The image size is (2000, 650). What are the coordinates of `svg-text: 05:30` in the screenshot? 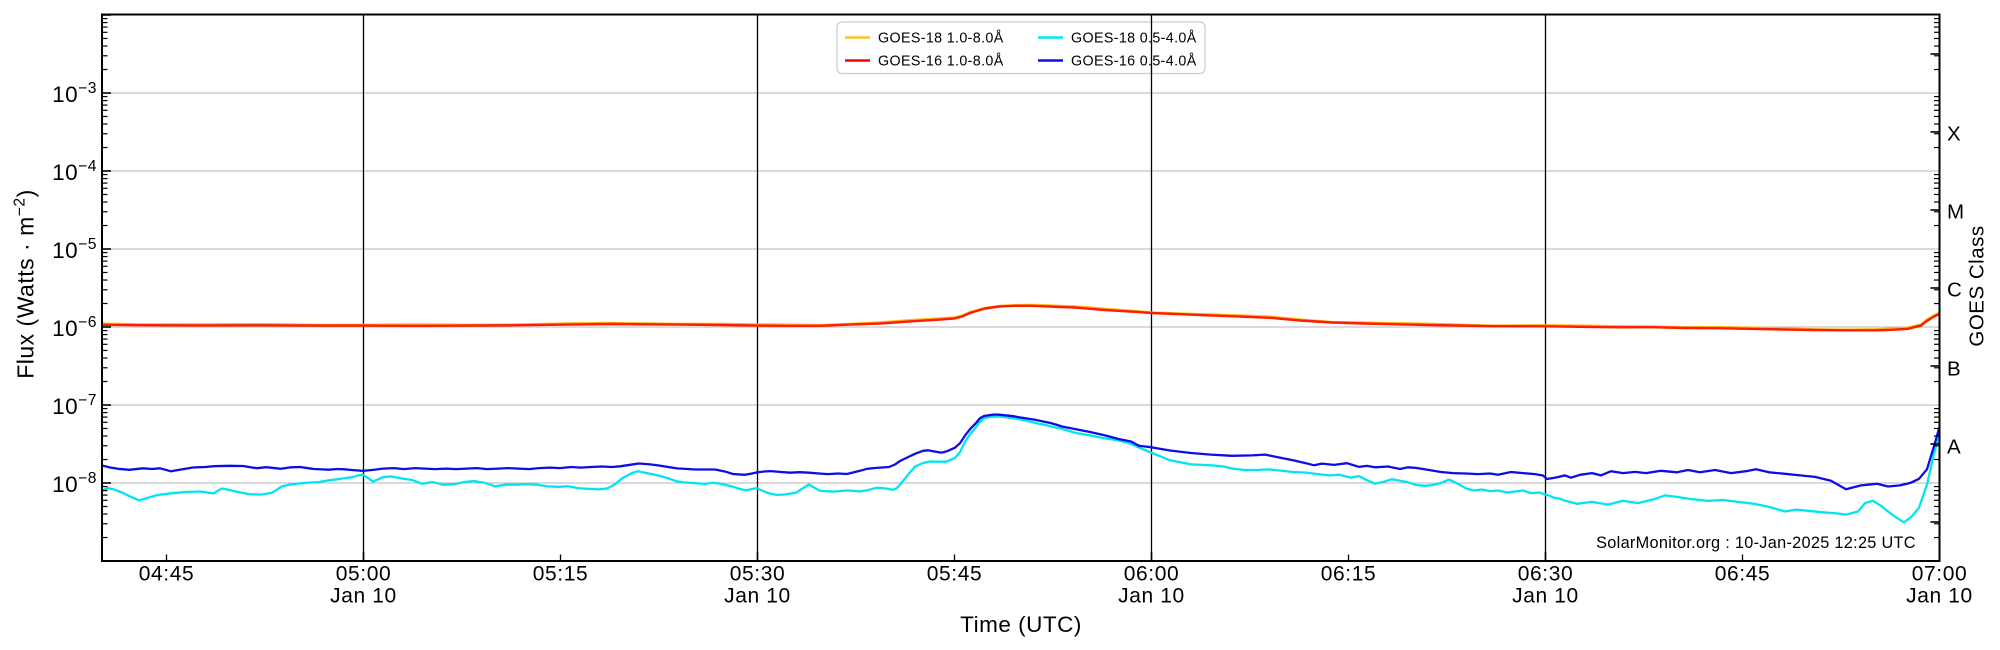 It's located at (758, 574).